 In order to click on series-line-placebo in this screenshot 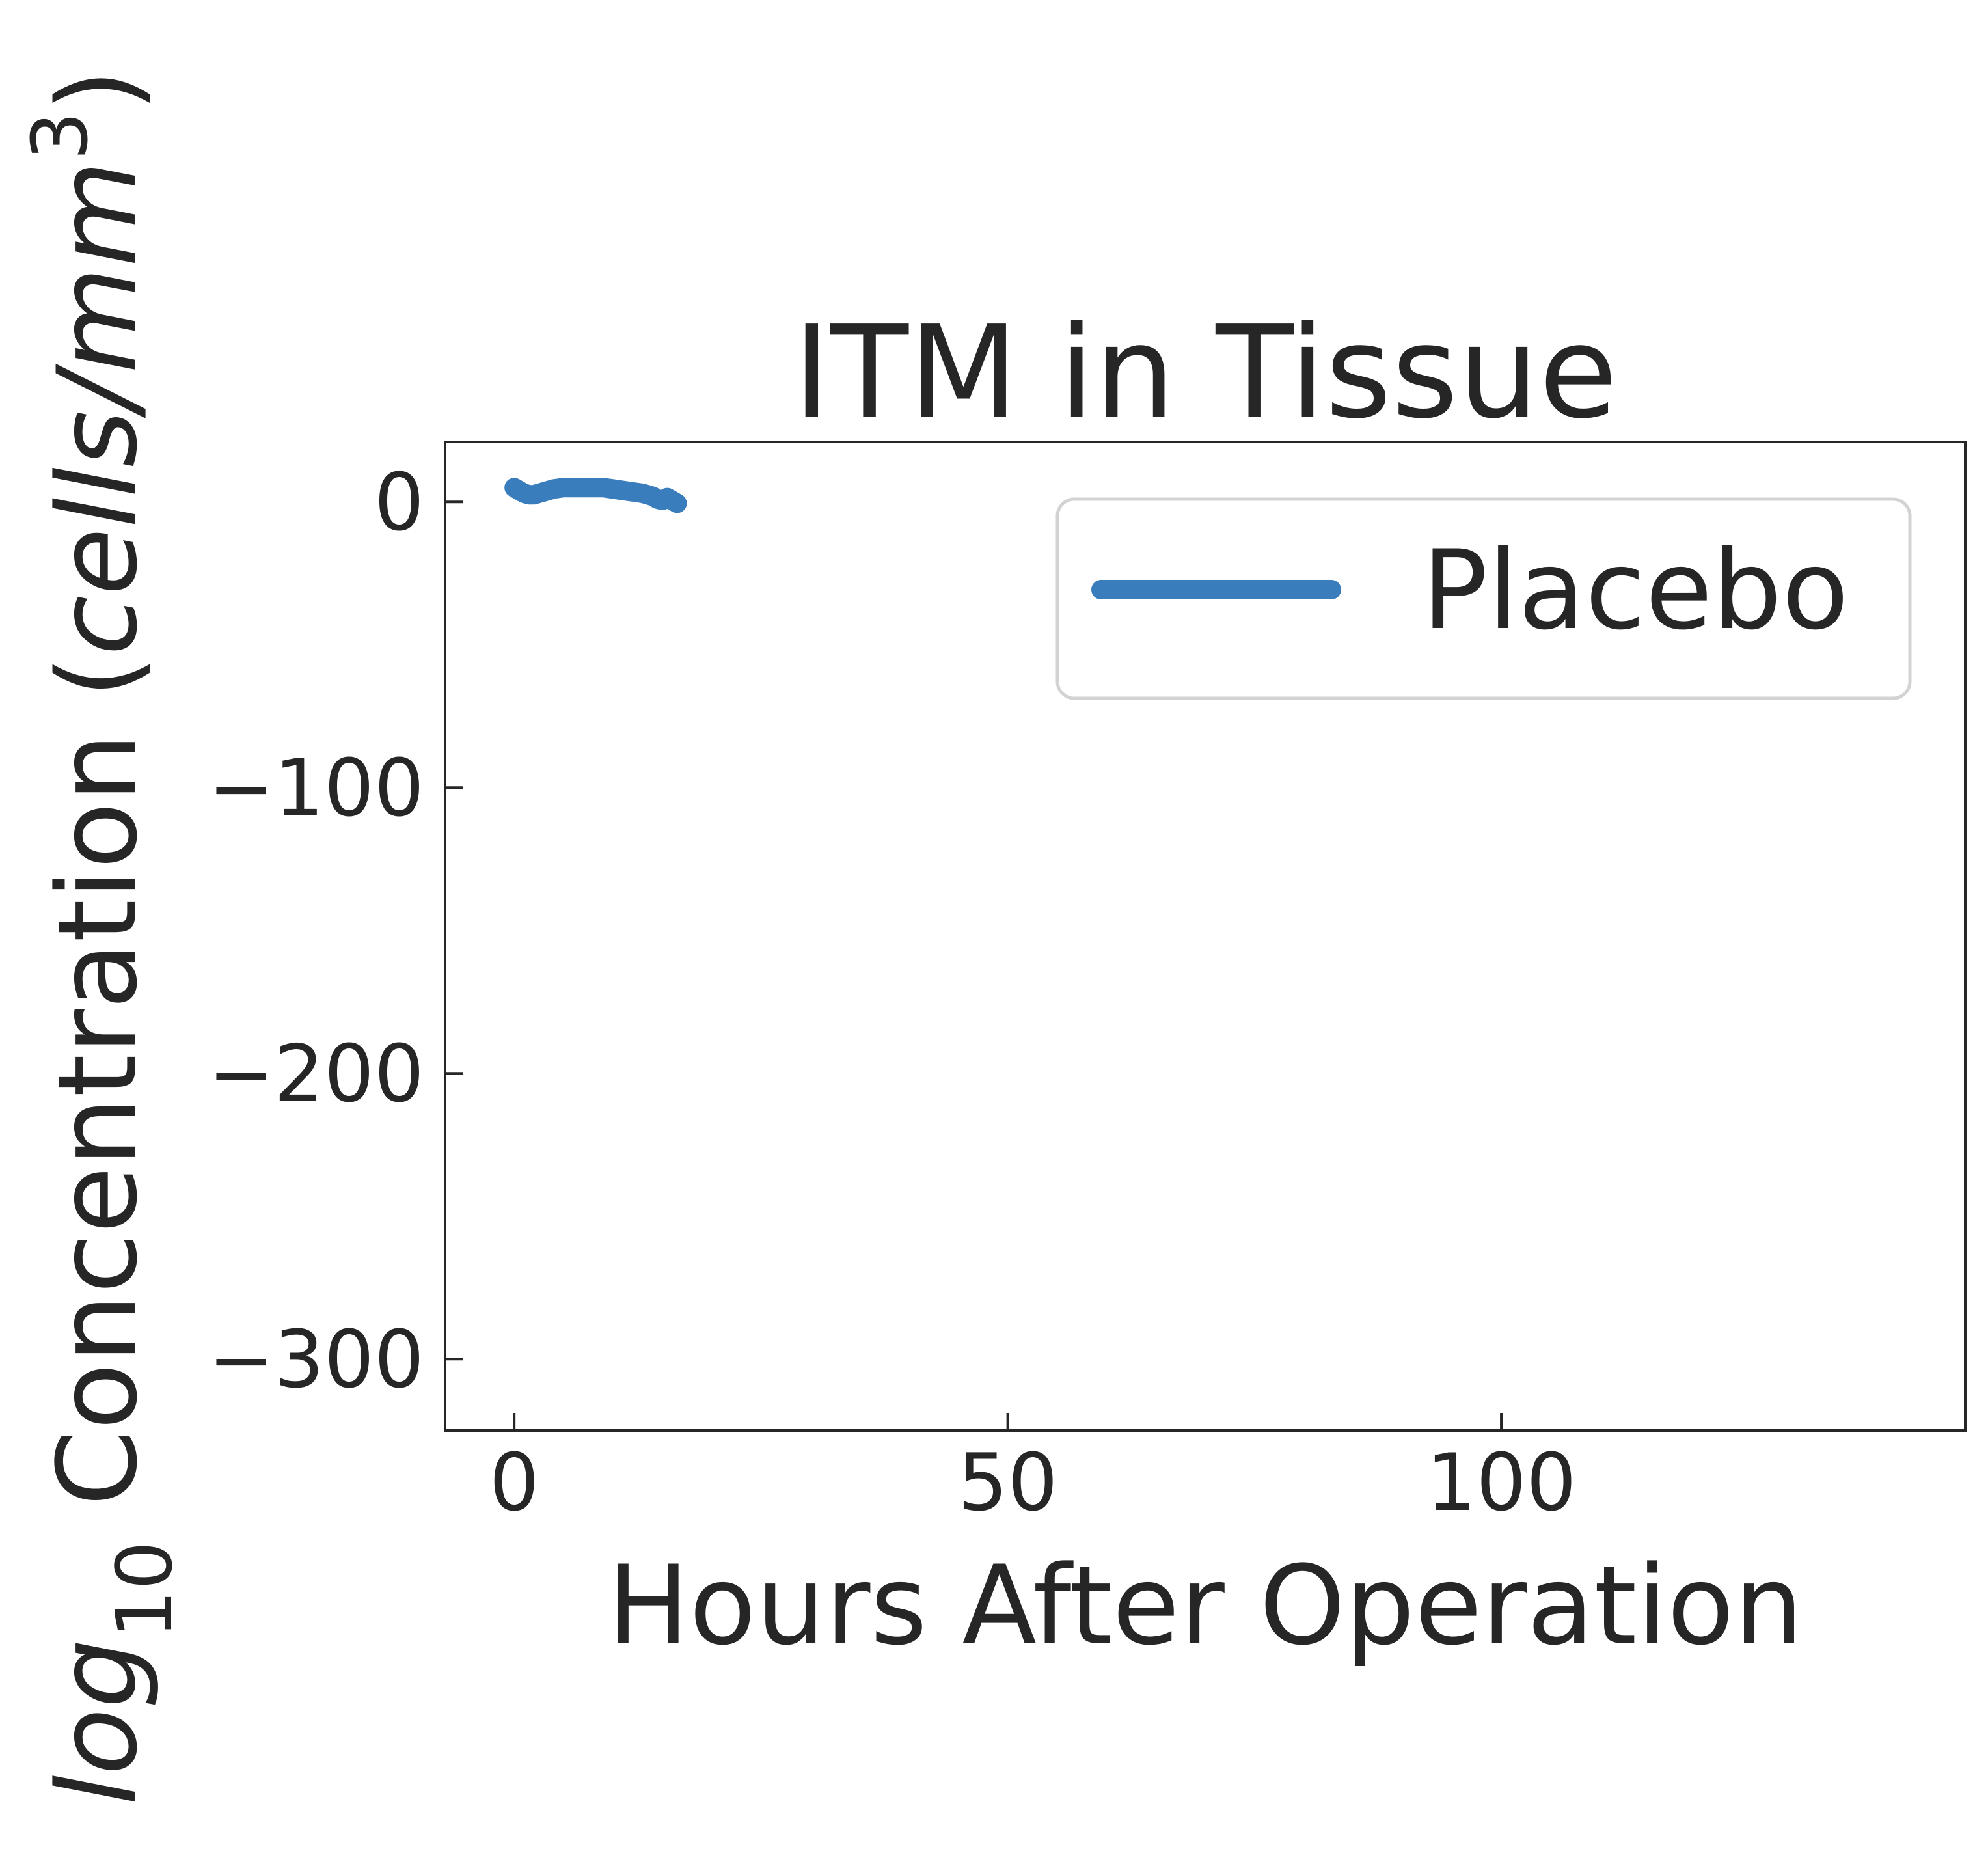, I will do `click(595, 496)`.